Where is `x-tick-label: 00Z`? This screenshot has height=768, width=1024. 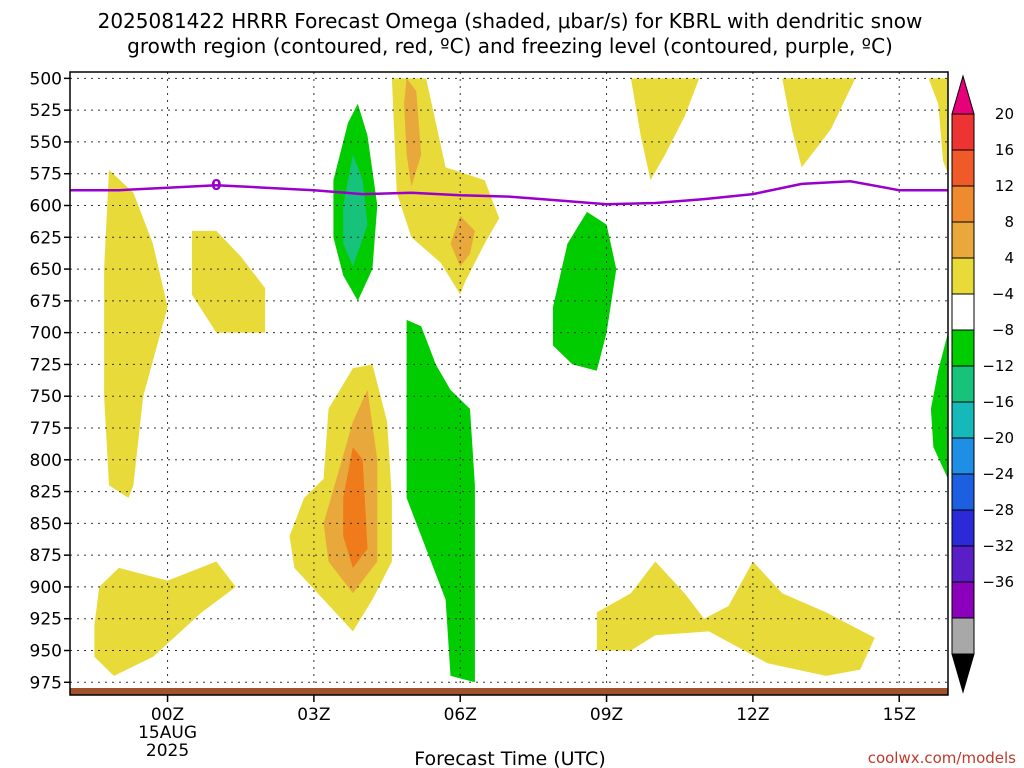
x-tick-label: 00Z is located at coordinates (167, 715).